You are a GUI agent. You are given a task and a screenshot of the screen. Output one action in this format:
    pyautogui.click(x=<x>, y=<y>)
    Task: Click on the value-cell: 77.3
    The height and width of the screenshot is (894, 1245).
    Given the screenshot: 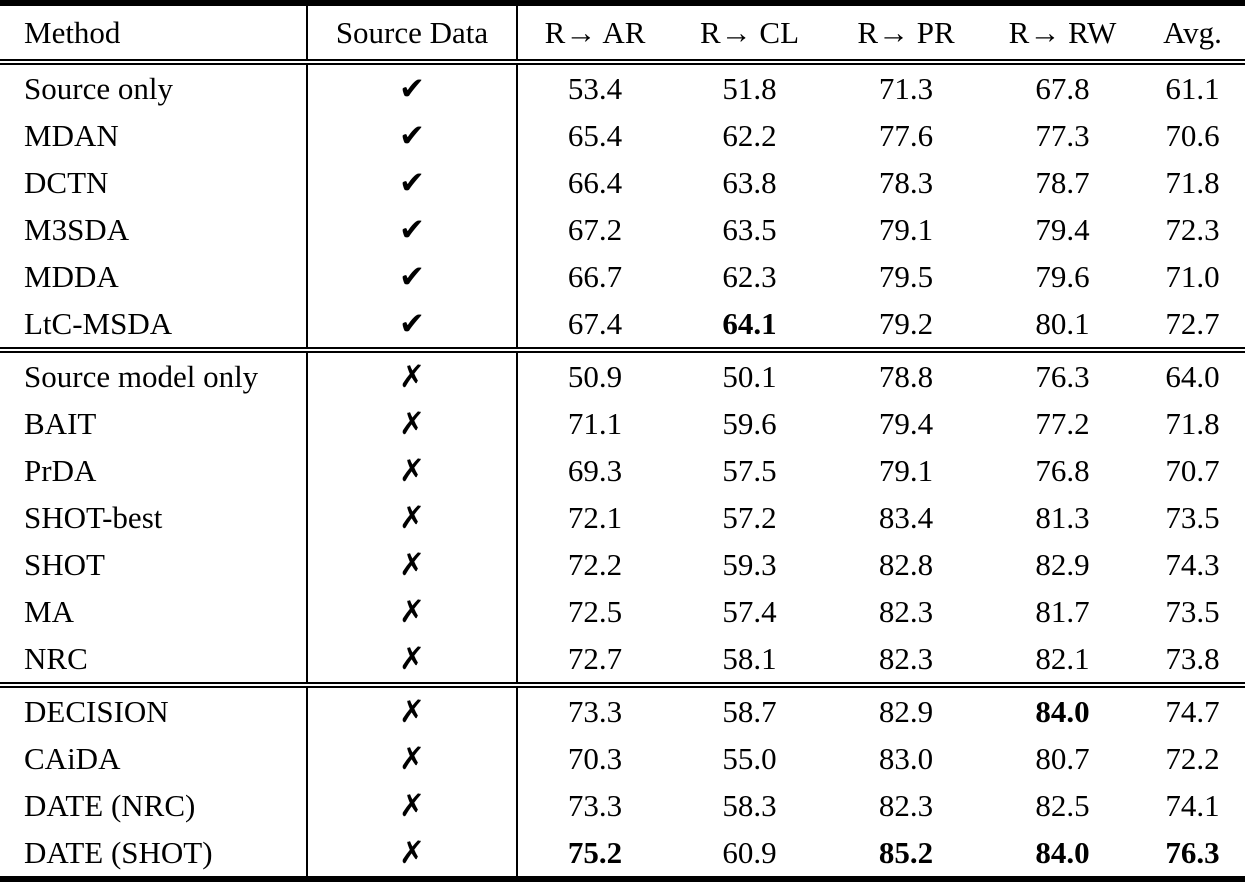 What is the action you would take?
    pyautogui.click(x=1062, y=135)
    